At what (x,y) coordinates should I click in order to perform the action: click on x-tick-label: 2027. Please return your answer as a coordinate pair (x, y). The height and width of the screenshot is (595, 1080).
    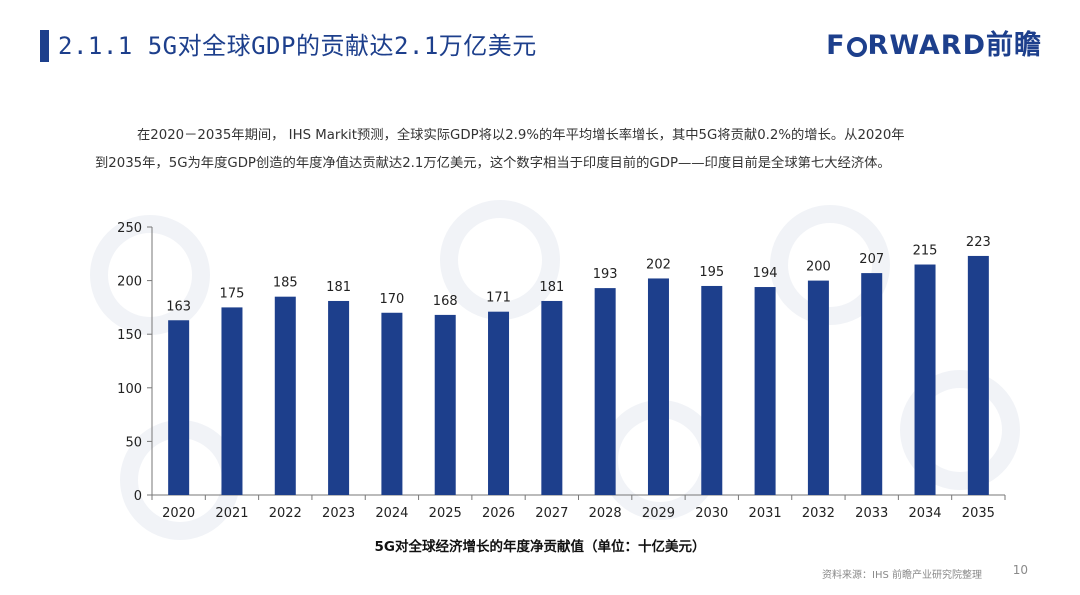
    Looking at the image, I should click on (551, 513).